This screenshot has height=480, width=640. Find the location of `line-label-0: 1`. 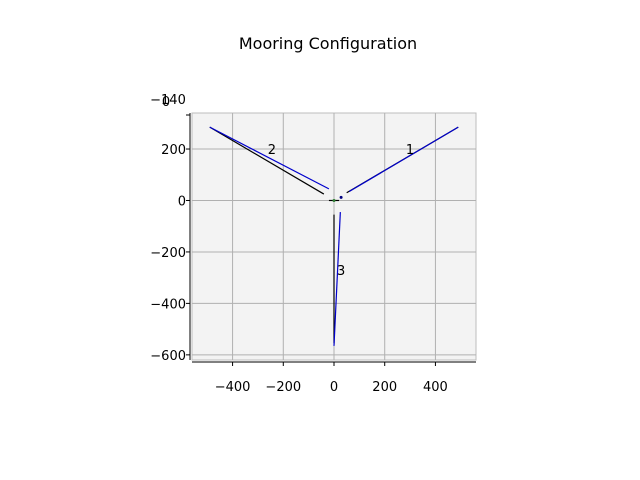

line-label-0: 1 is located at coordinates (410, 150).